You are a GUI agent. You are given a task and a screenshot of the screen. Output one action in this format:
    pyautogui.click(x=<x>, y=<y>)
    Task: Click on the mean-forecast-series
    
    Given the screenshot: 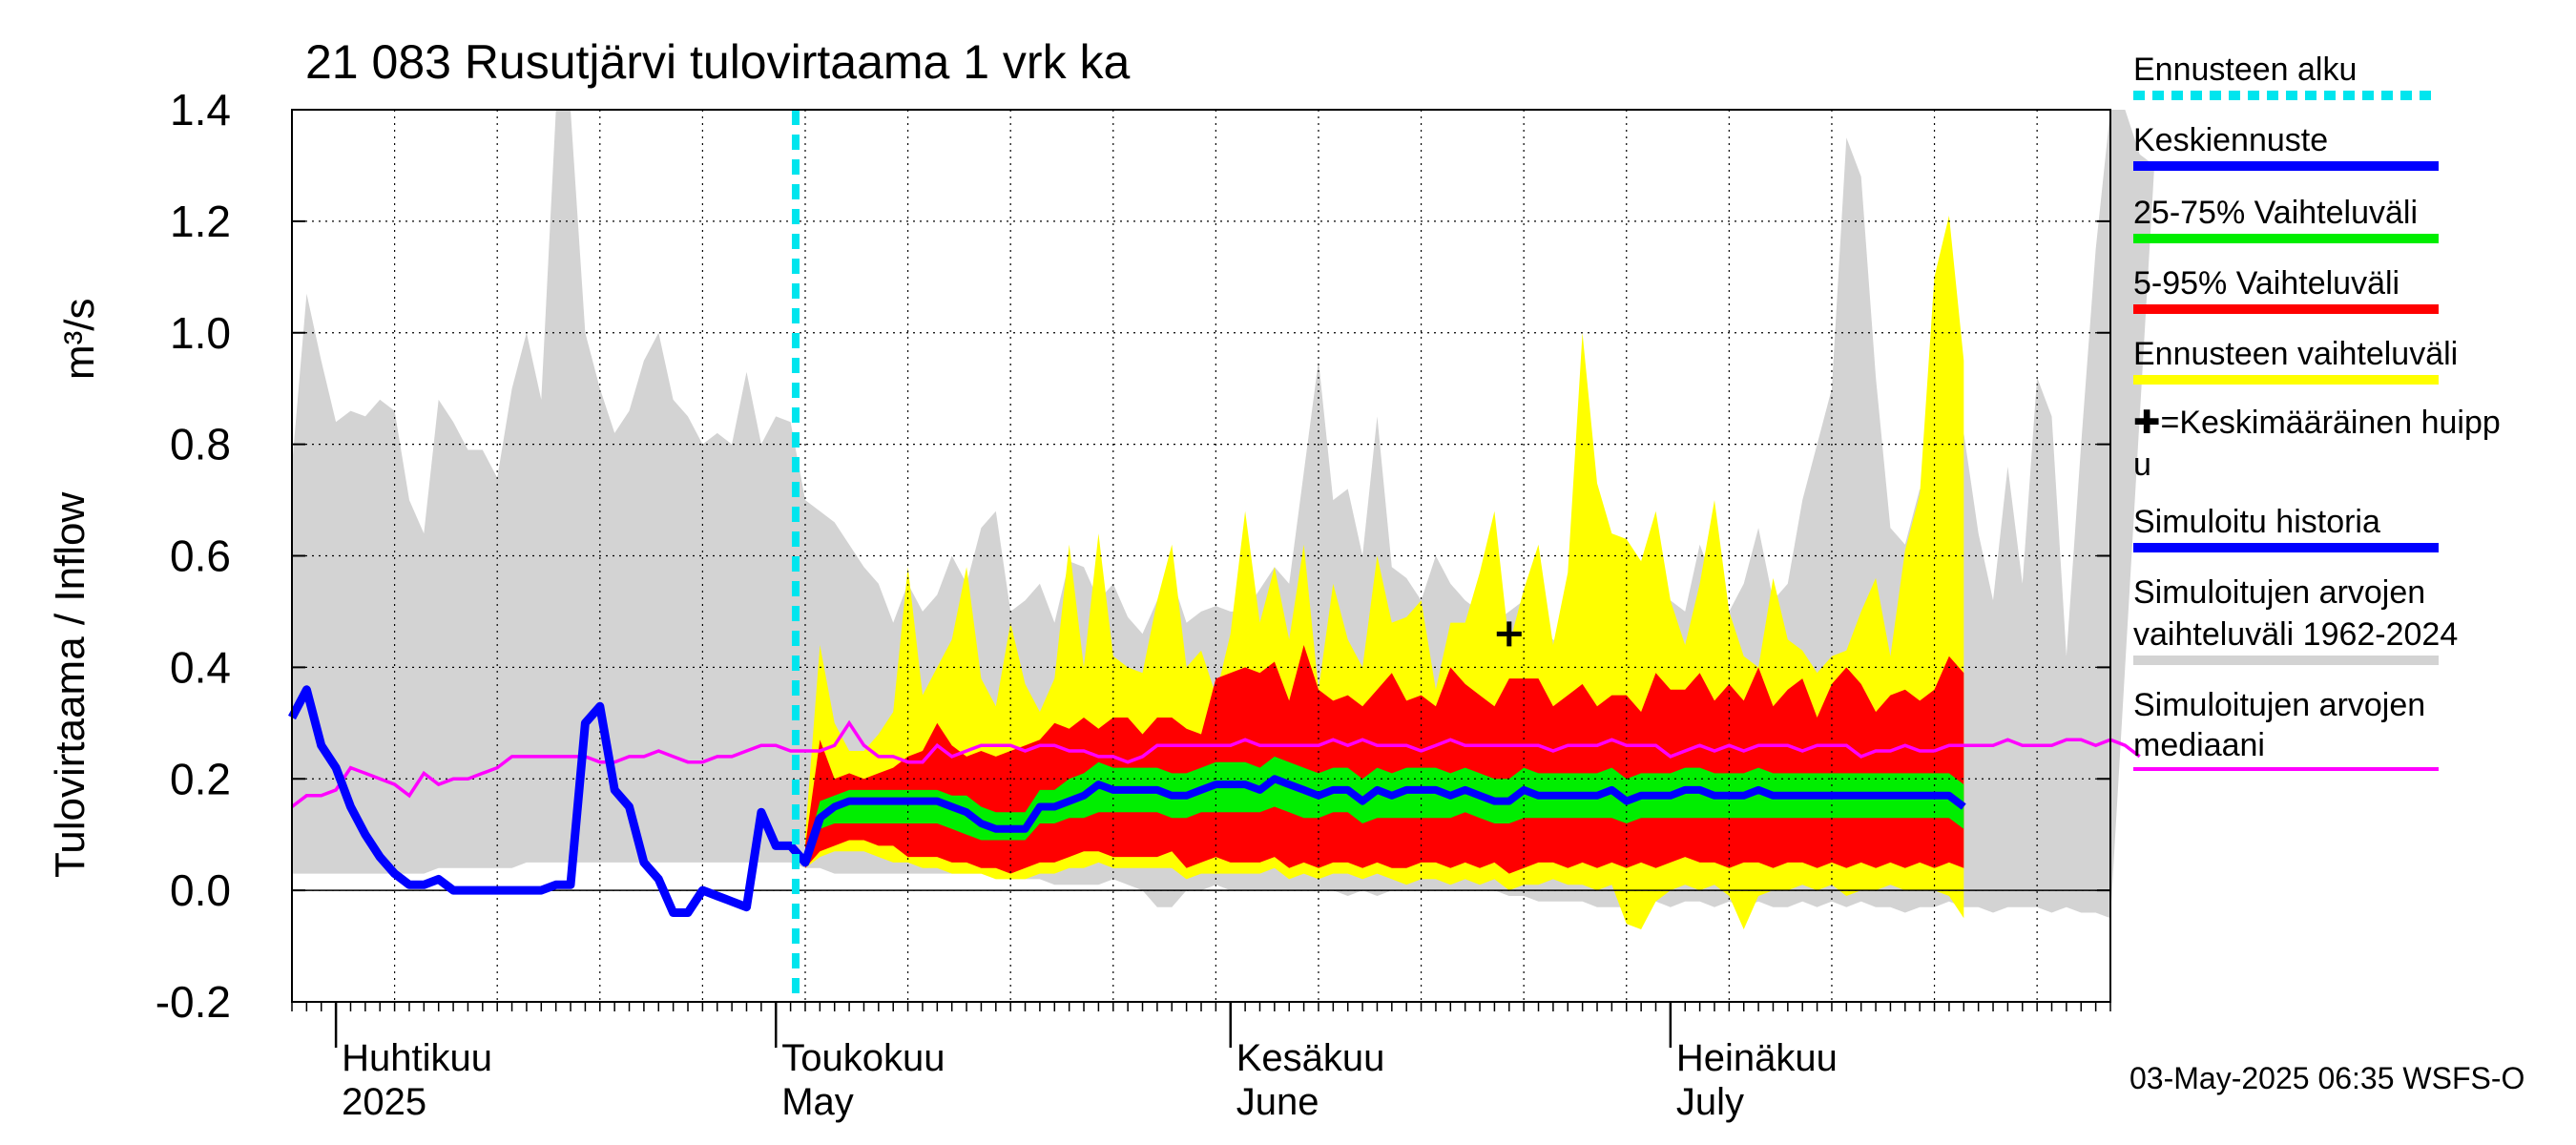 What is the action you would take?
    pyautogui.click(x=1383, y=819)
    